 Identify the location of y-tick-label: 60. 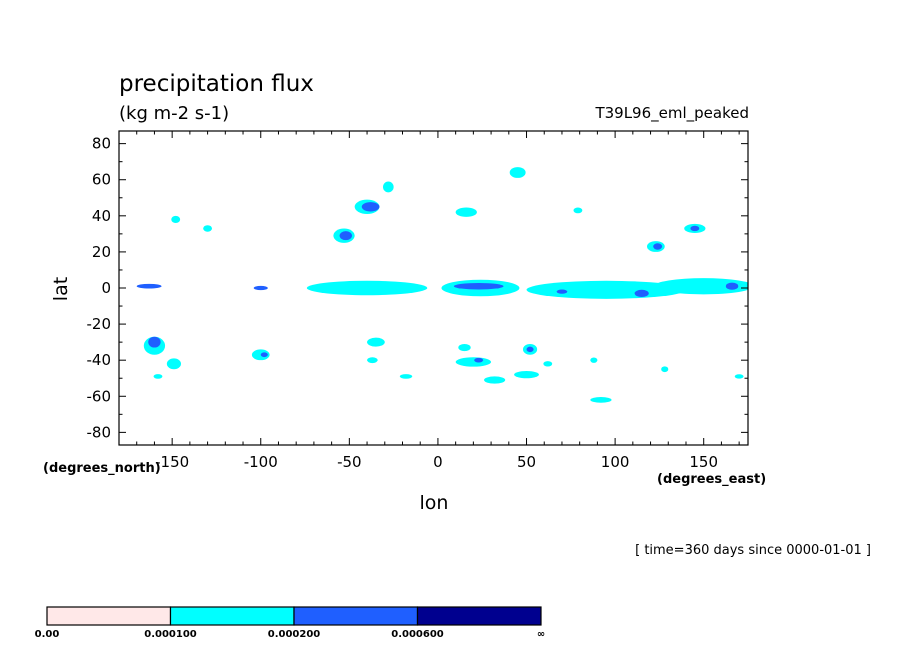
(101, 180).